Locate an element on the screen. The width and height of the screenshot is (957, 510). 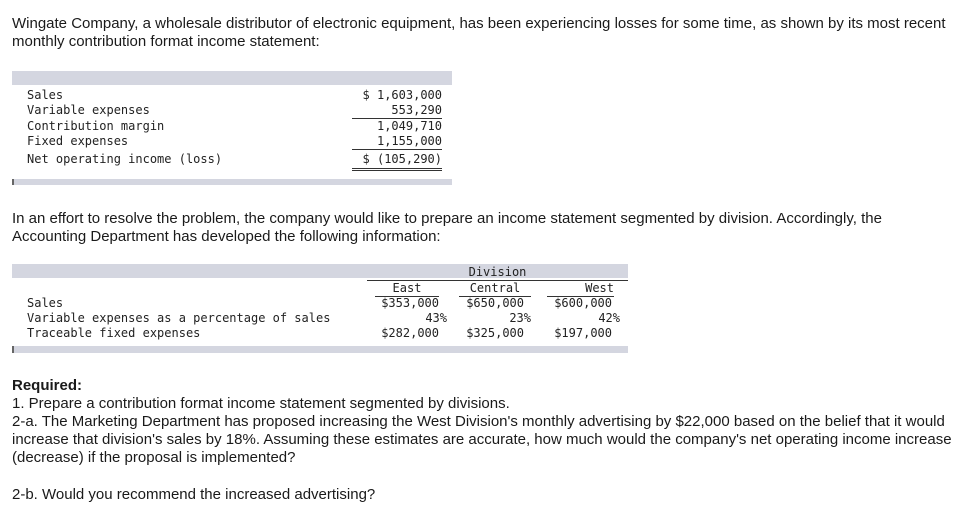
row-label-contribution-margin: Contribution margin is located at coordinates (96, 126).